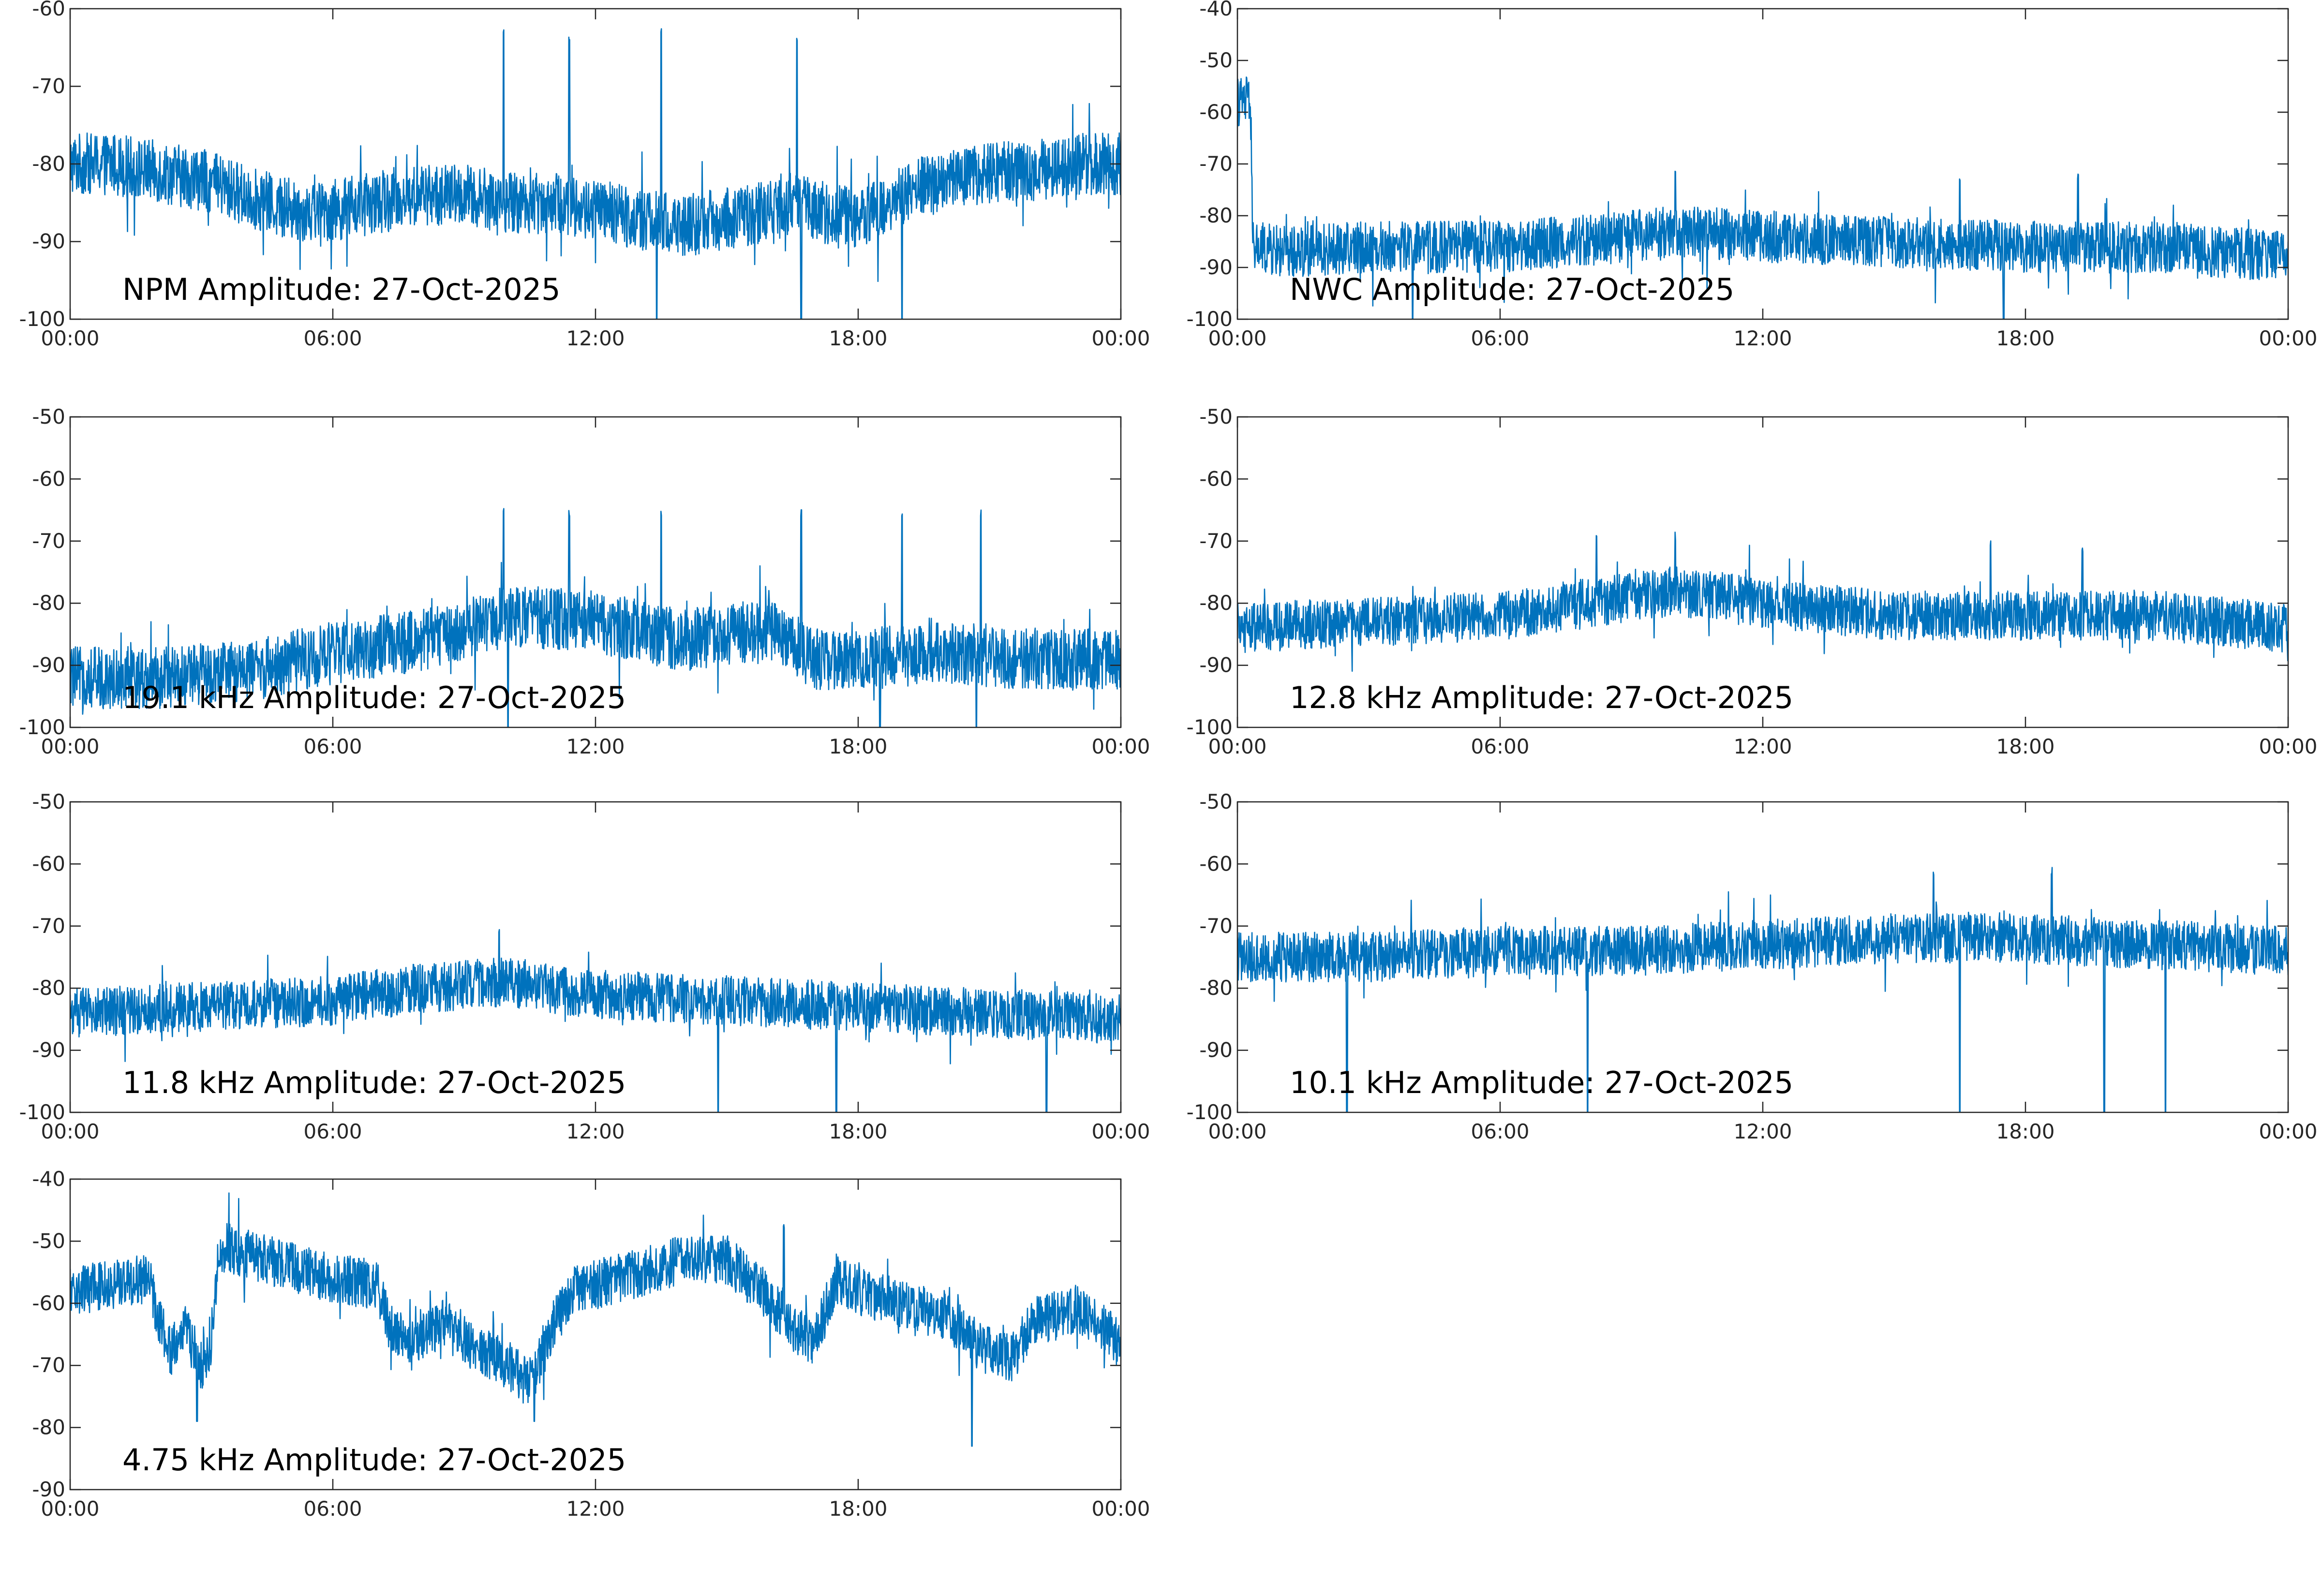 The height and width of the screenshot is (1596, 2322). What do you see at coordinates (595, 173) in the screenshot?
I see `series-trace-npm` at bounding box center [595, 173].